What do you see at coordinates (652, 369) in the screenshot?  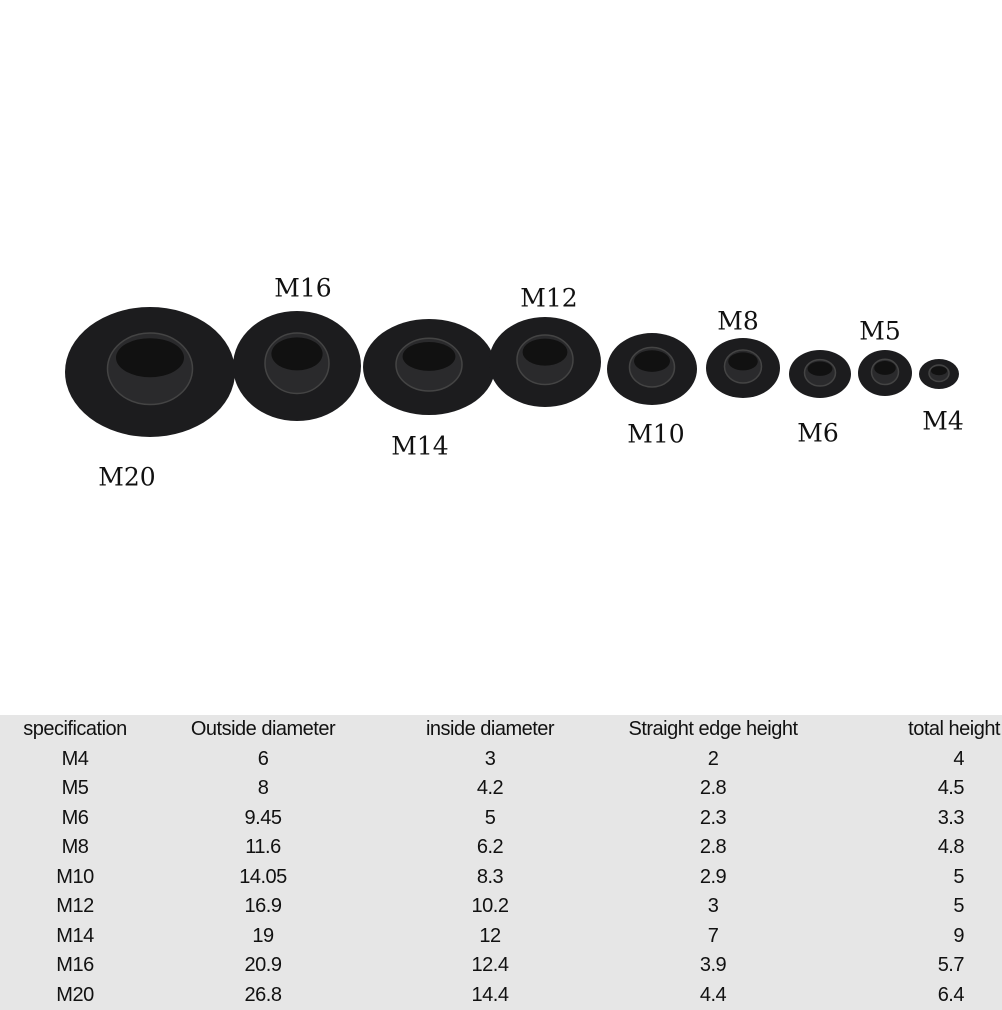 I see `cap-m10` at bounding box center [652, 369].